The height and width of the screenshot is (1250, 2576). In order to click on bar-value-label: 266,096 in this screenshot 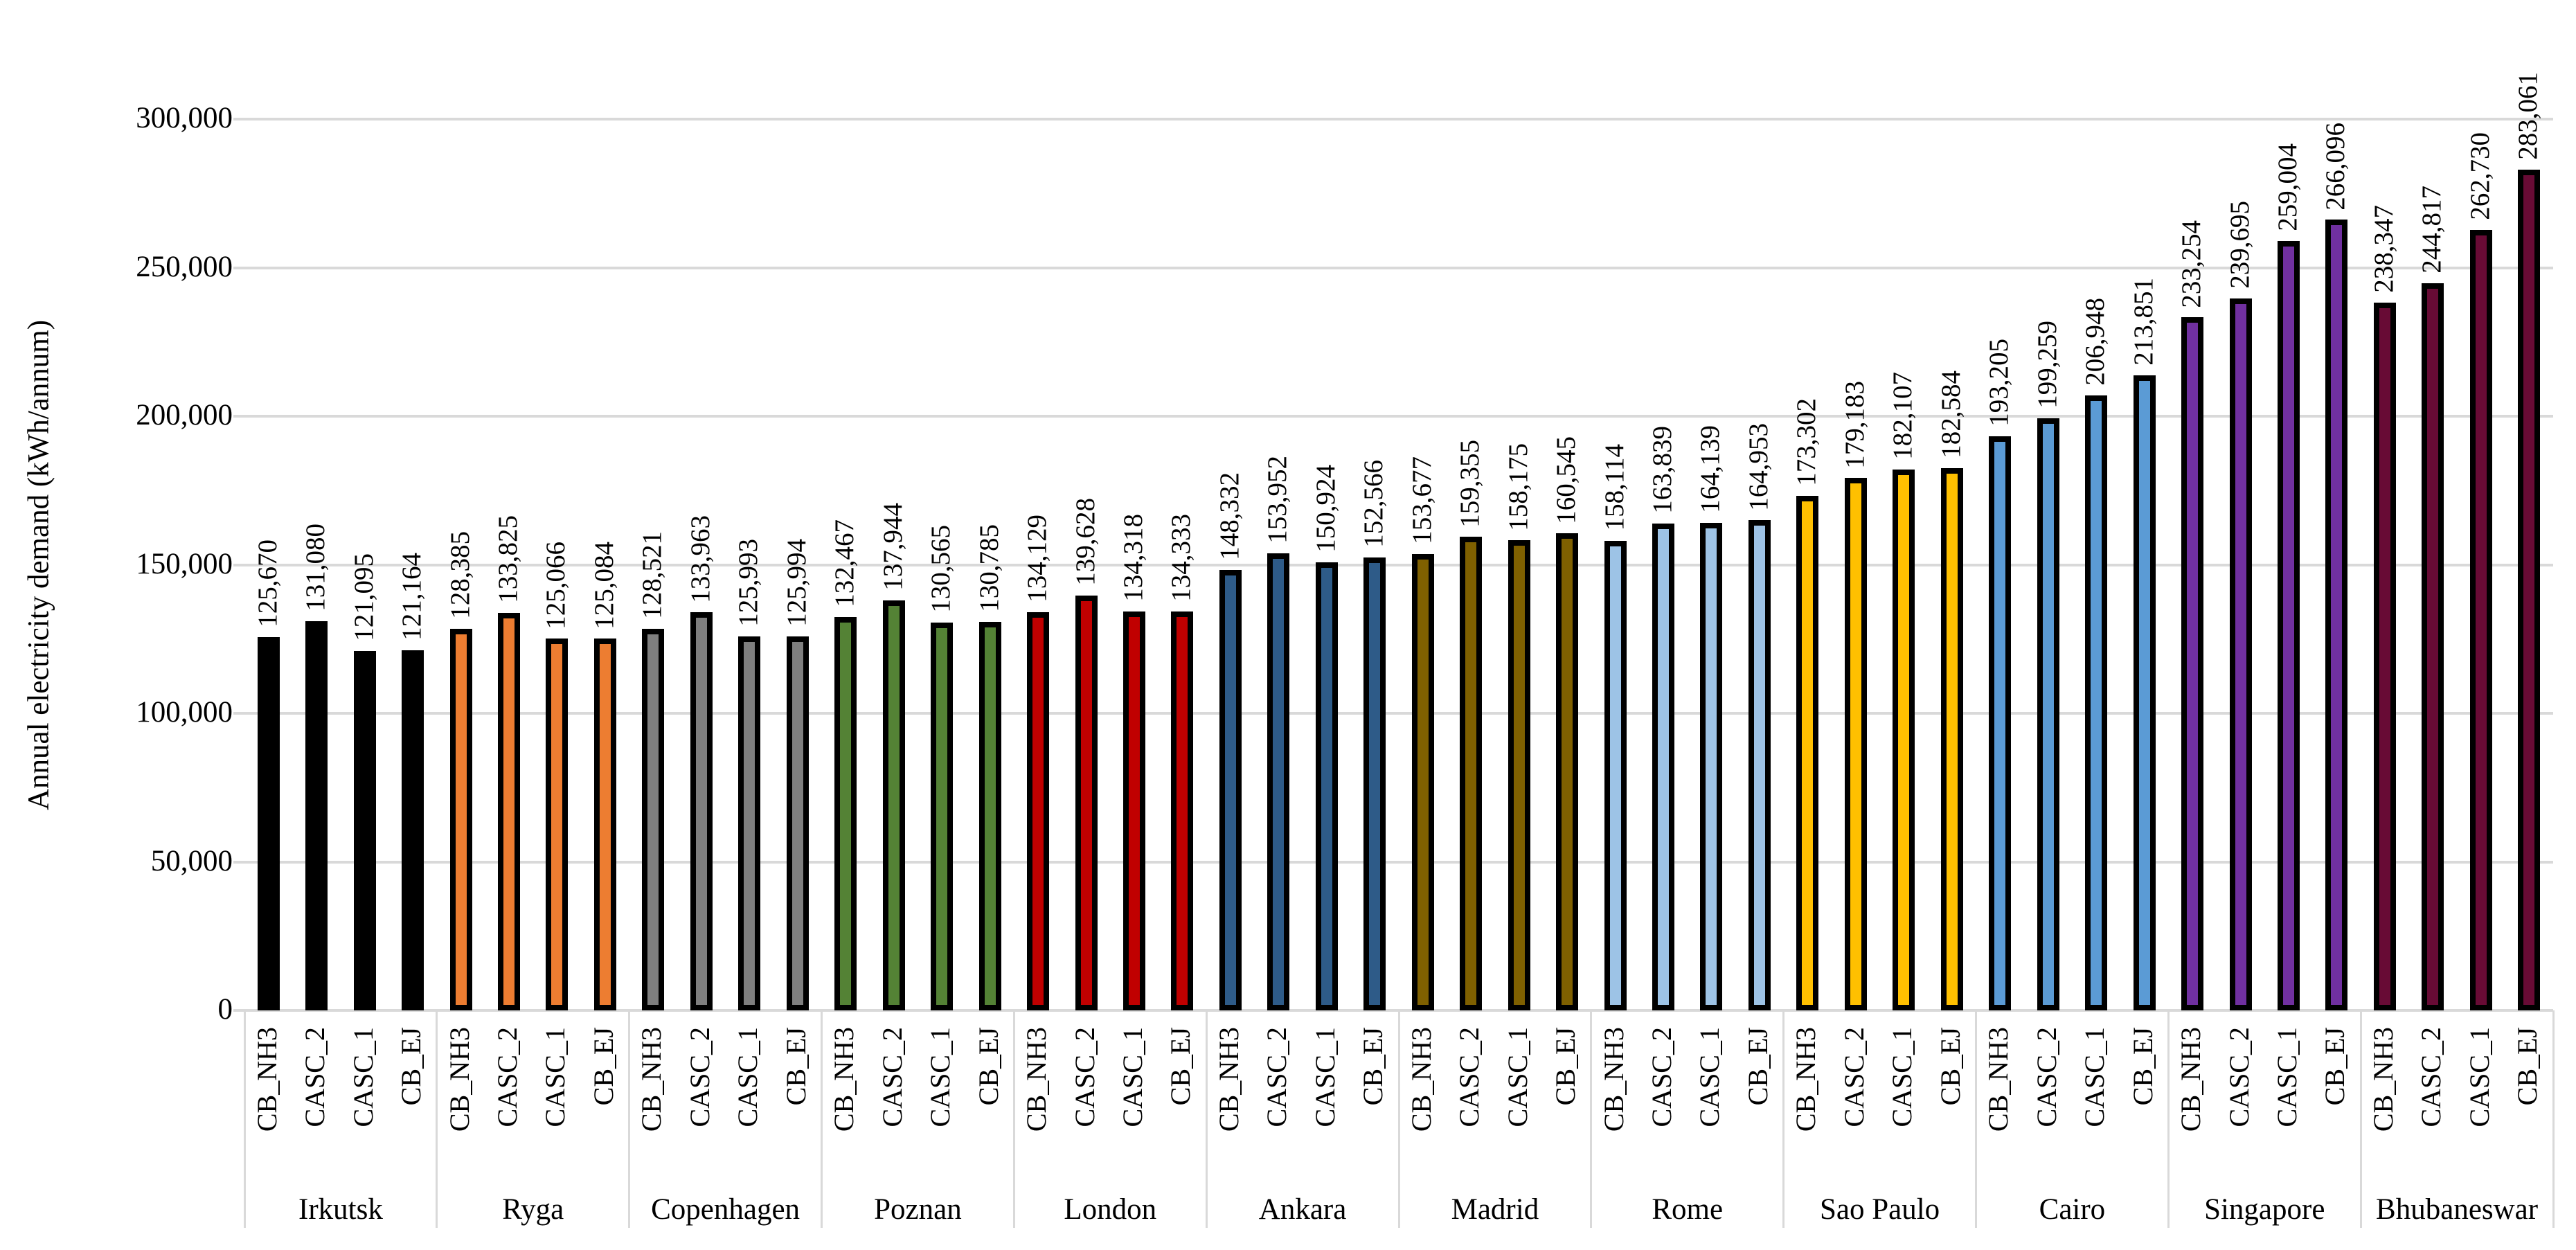, I will do `click(2335, 166)`.